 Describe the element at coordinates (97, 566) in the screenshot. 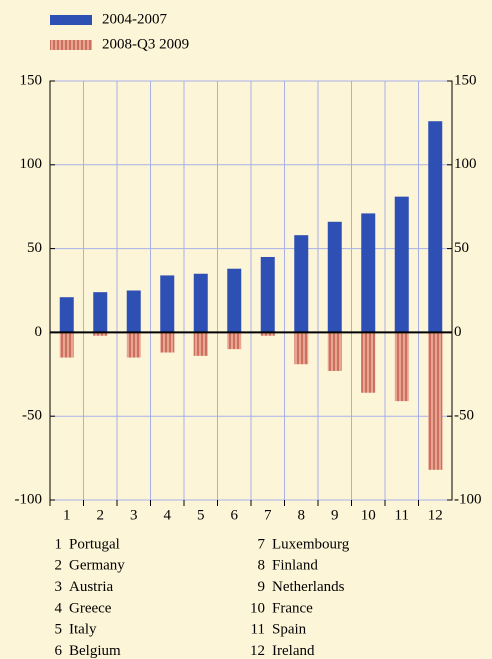

I see `key-name: Germany` at that location.